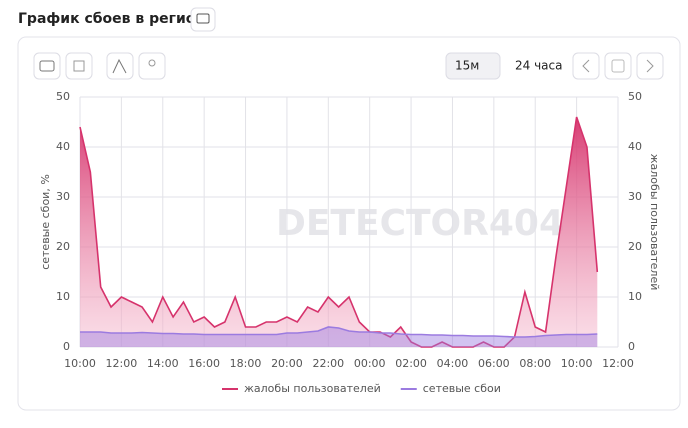 The width and height of the screenshot is (688, 428). I want to click on area-fill, so click(339, 337).